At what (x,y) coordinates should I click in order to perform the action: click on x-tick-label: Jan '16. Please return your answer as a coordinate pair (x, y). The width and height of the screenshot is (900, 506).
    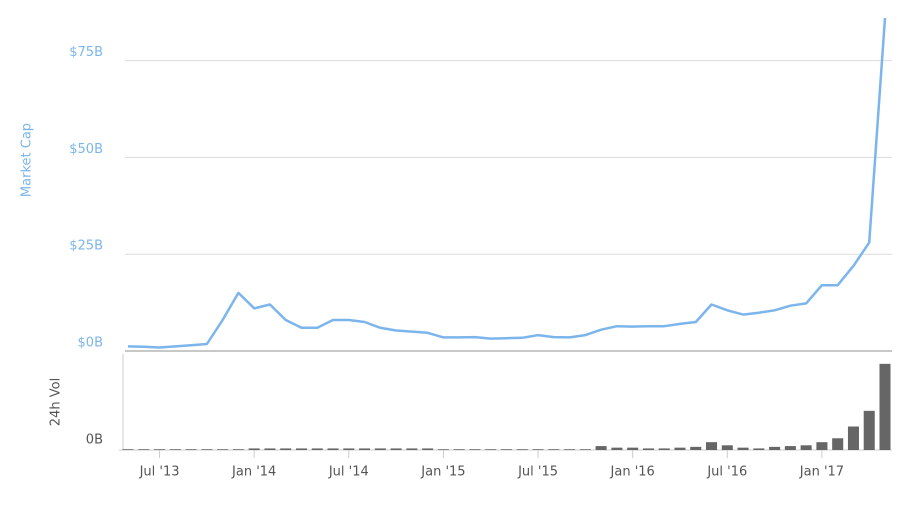
    Looking at the image, I should click on (632, 472).